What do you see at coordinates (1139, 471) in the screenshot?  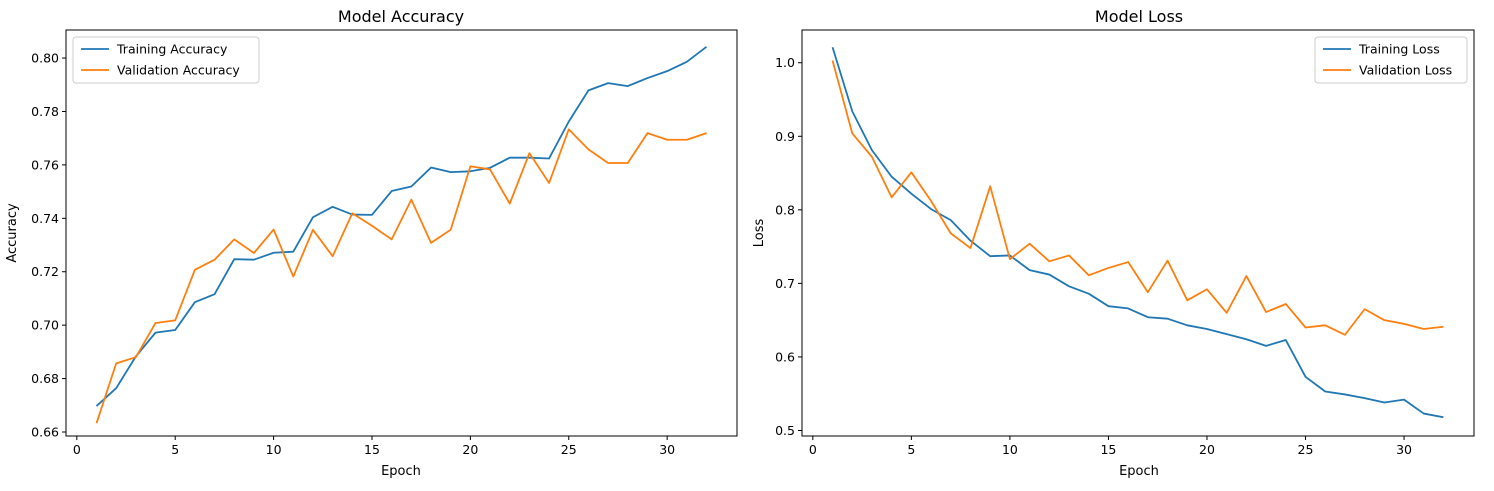 I see `loss-x-axis-label: Epoch` at bounding box center [1139, 471].